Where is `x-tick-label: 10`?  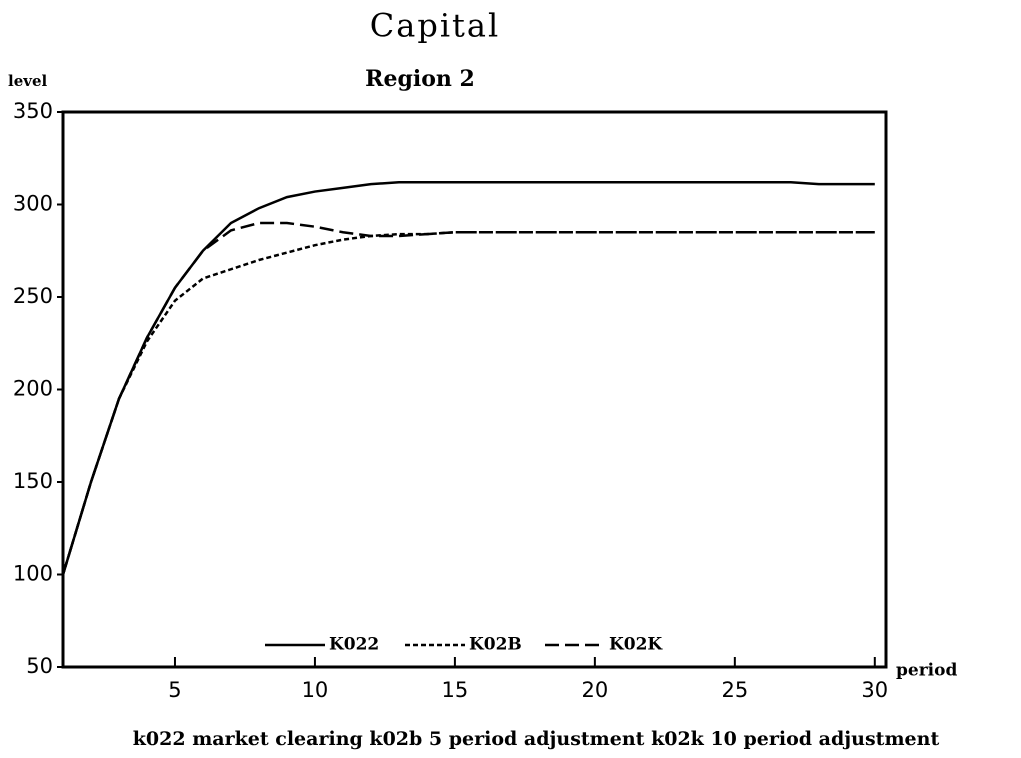
x-tick-label: 10 is located at coordinates (315, 690).